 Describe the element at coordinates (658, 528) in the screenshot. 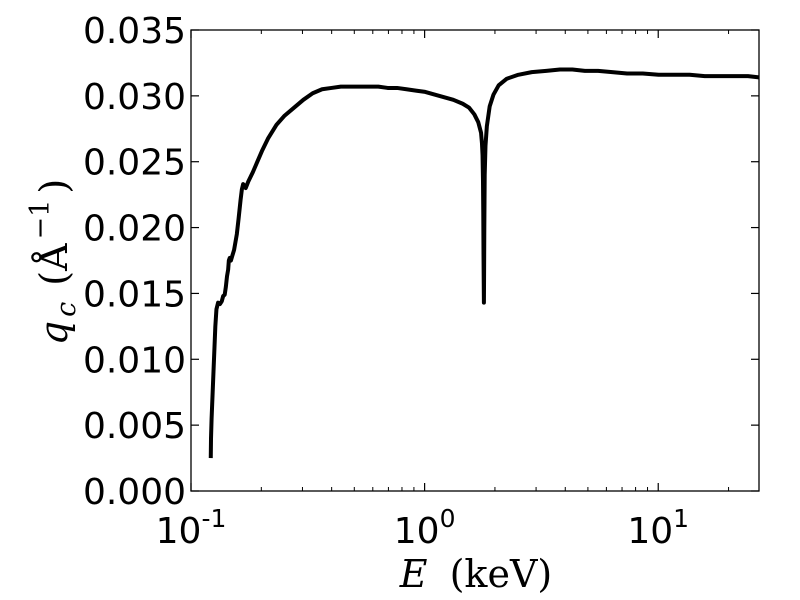

I see `x-tick-label: 10¹` at that location.